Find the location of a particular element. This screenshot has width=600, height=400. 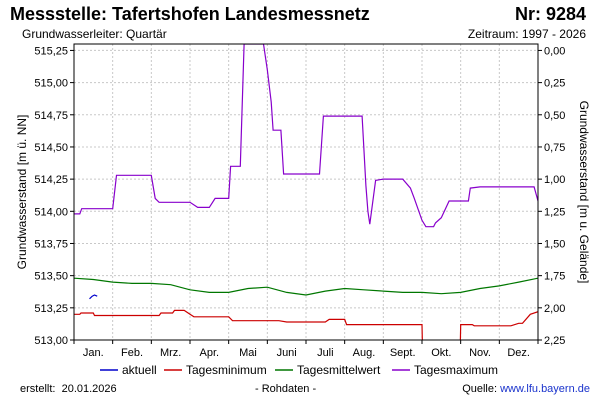

y-tick-label-right-0: 0,00 is located at coordinates (554, 51).